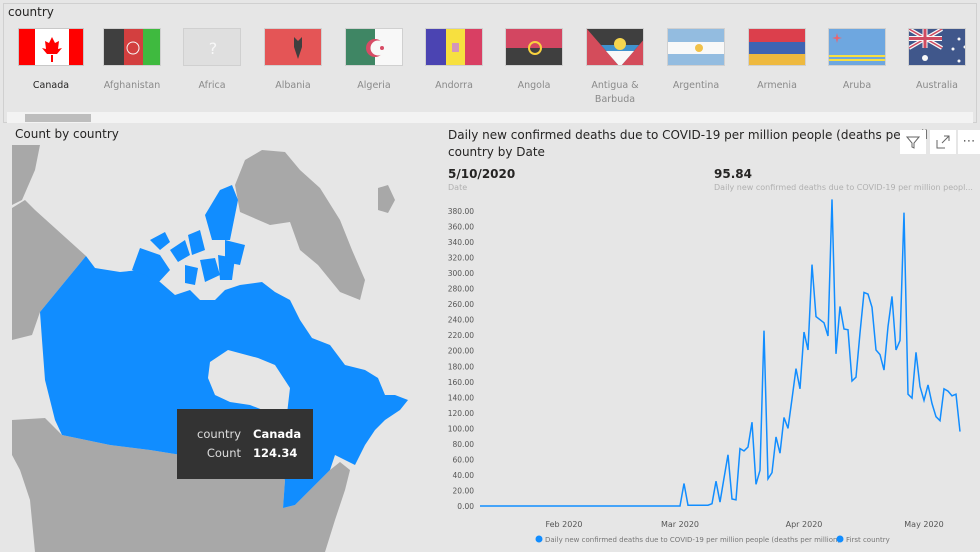 The image size is (980, 552). What do you see at coordinates (132, 85) in the screenshot?
I see `slicer-item-label: Afghanistan` at bounding box center [132, 85].